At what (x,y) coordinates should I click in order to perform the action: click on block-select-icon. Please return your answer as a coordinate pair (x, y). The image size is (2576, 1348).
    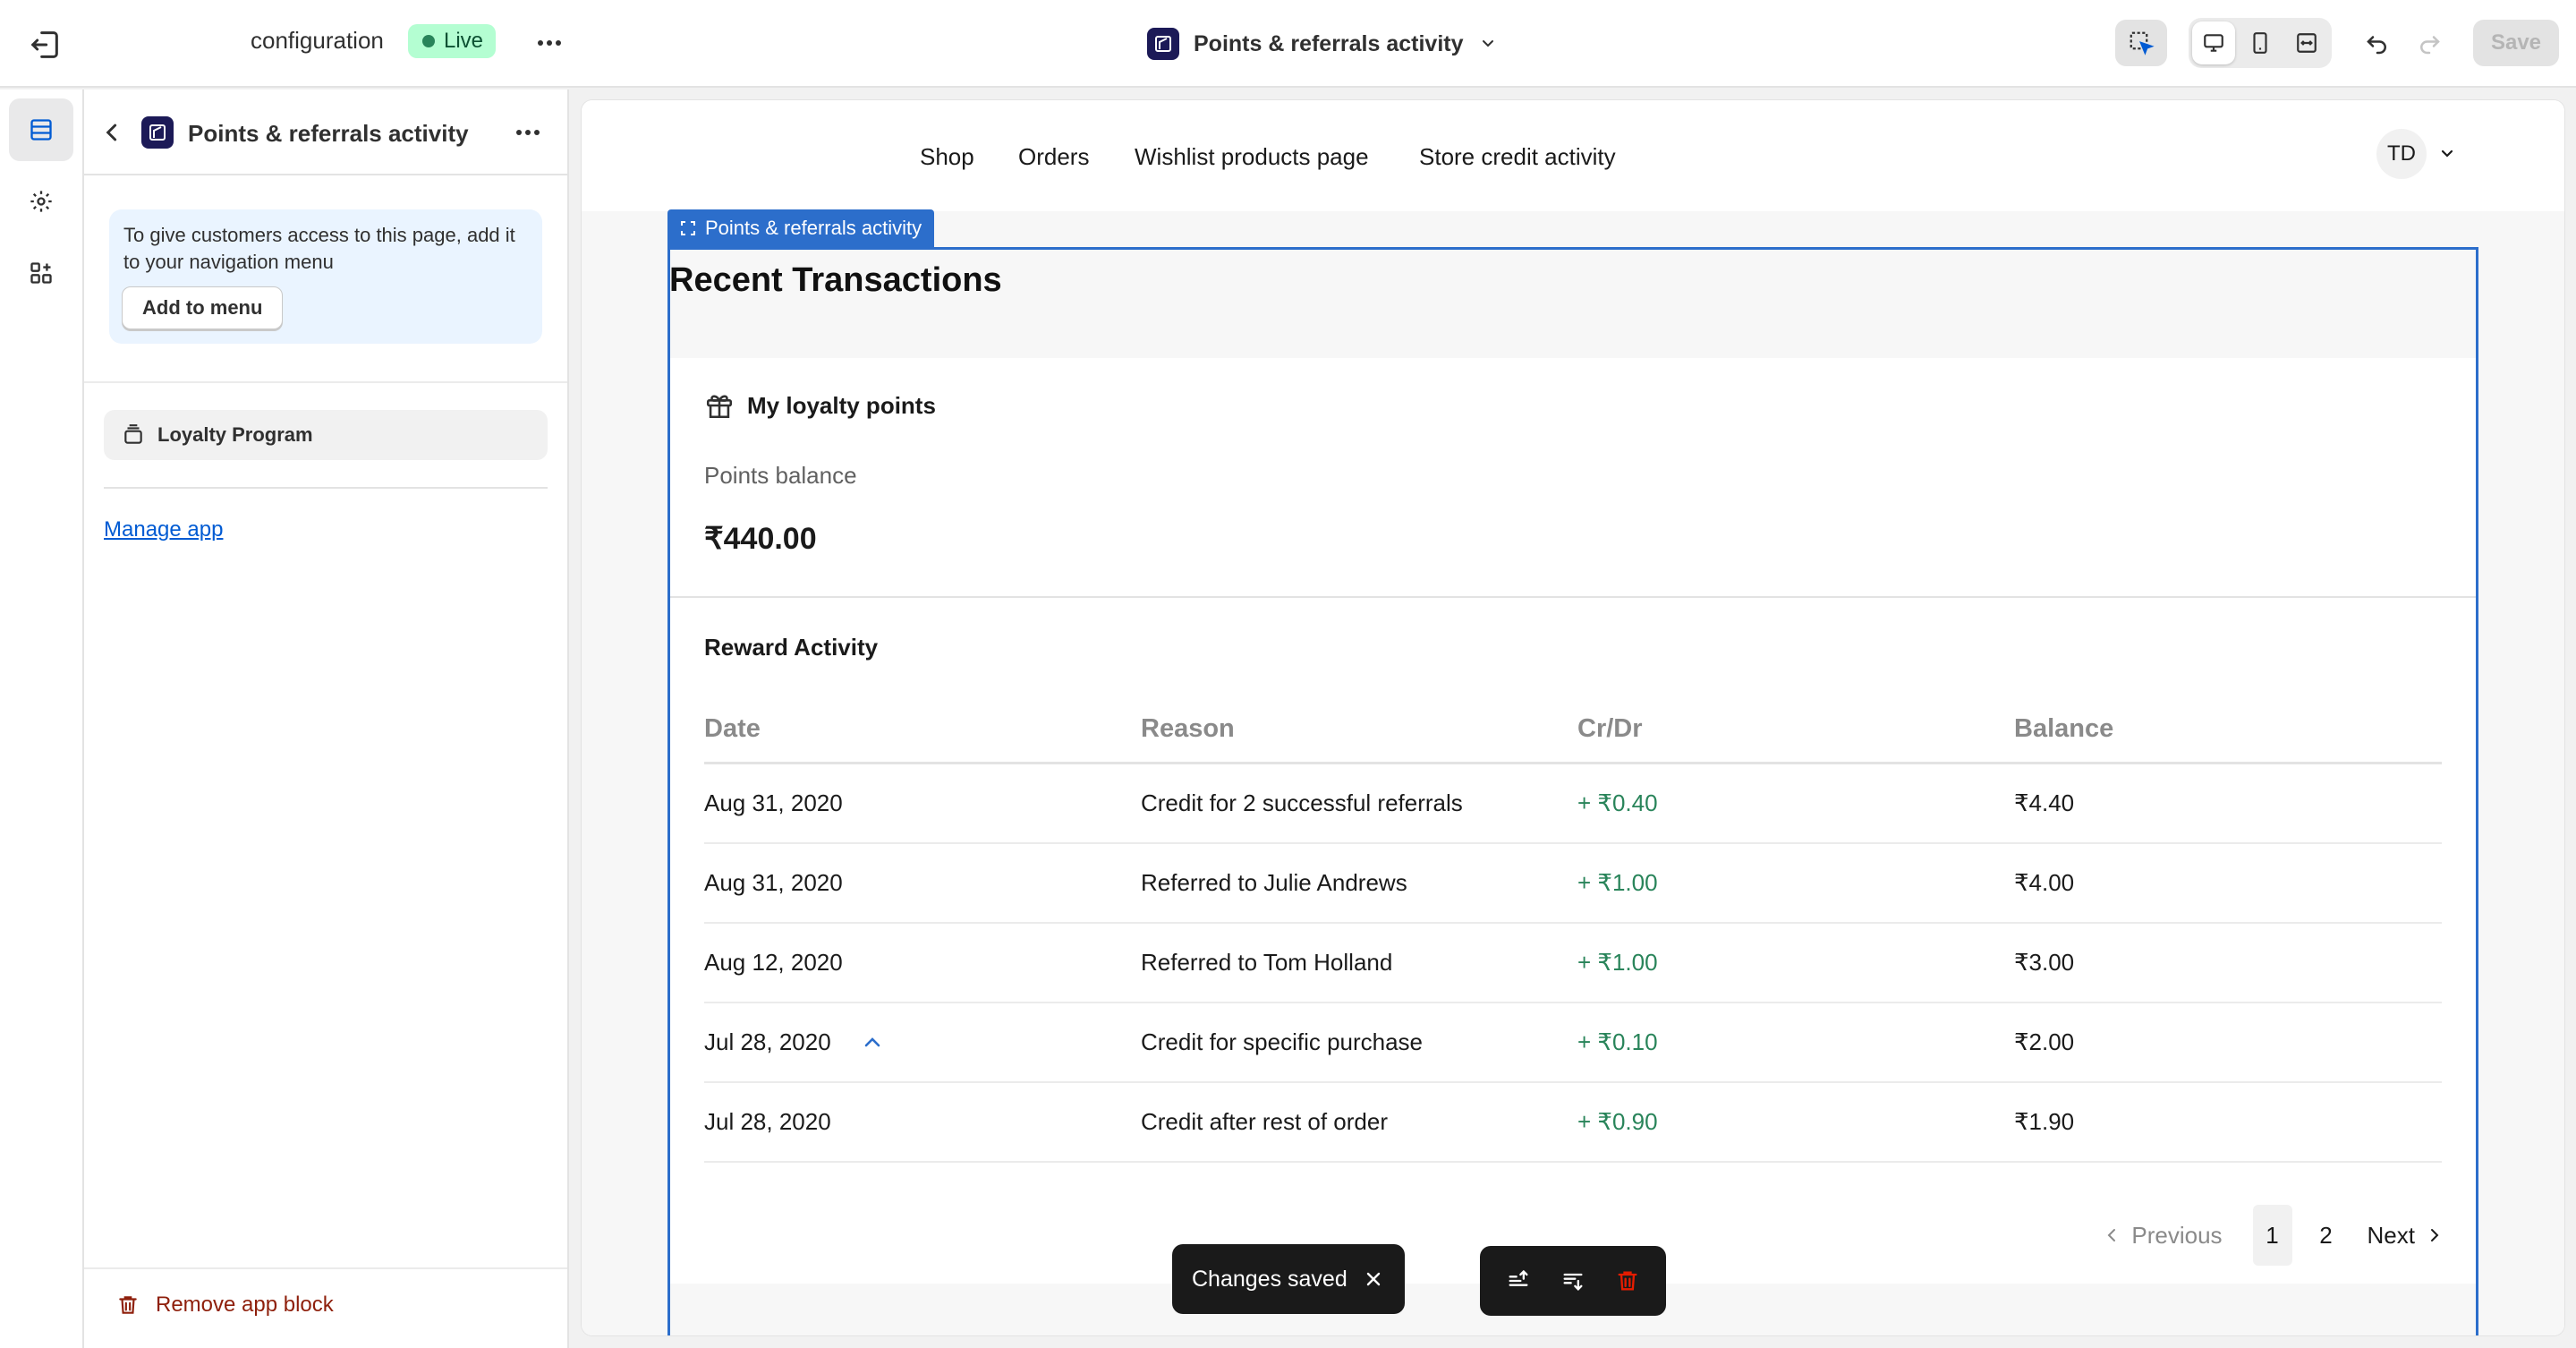
    Looking at the image, I should click on (688, 228).